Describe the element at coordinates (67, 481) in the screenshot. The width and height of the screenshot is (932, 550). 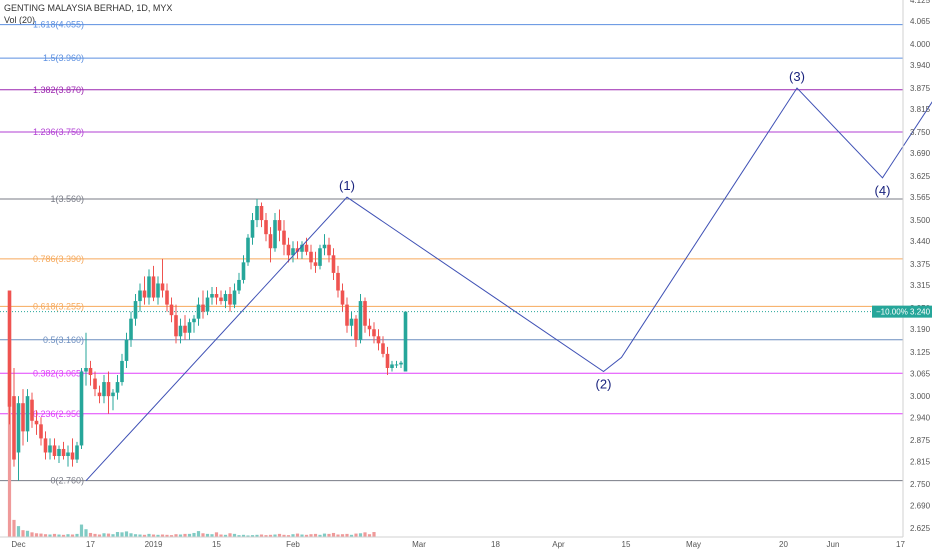
I see `fib-level-label: 0(2.760)` at that location.